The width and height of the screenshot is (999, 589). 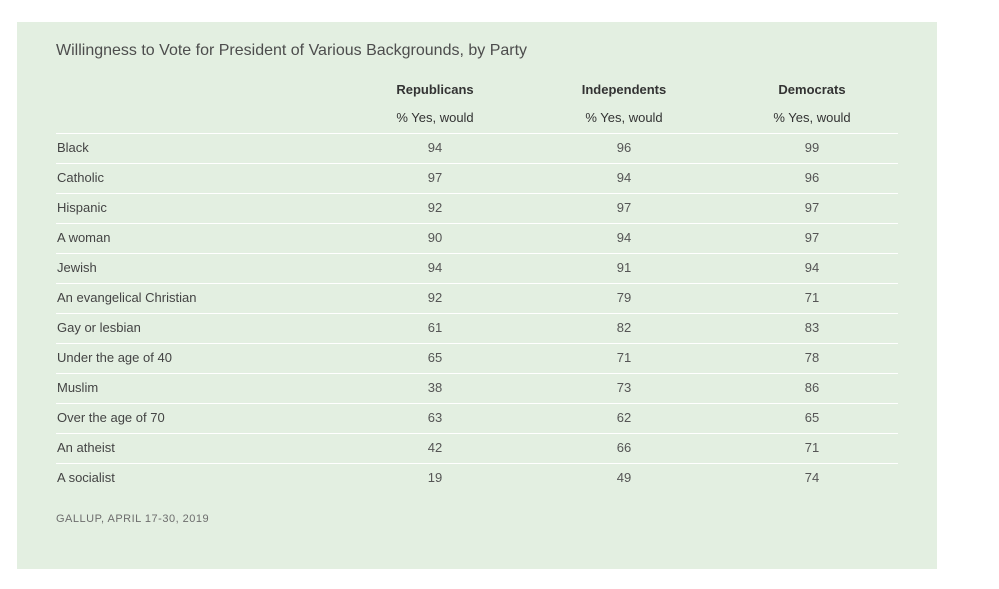 I want to click on table-row: An evangelical Christian 92 79 71, so click(x=477, y=298).